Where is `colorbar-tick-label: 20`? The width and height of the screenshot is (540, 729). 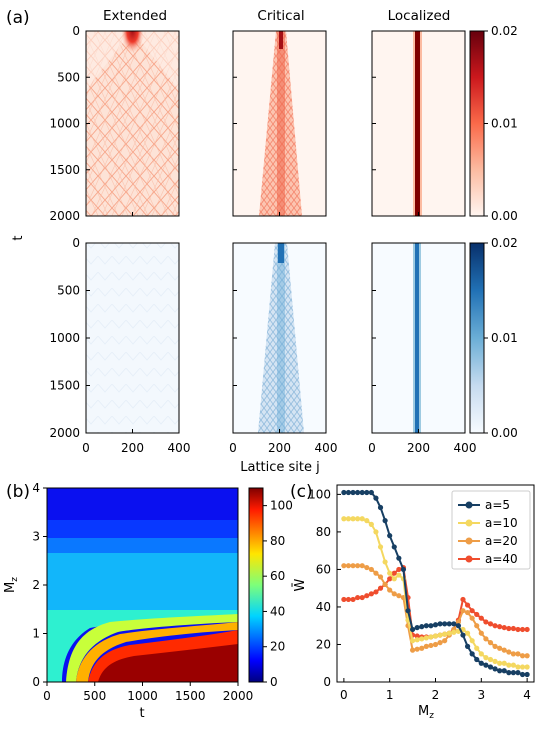 colorbar-tick-label: 20 is located at coordinates (277, 647).